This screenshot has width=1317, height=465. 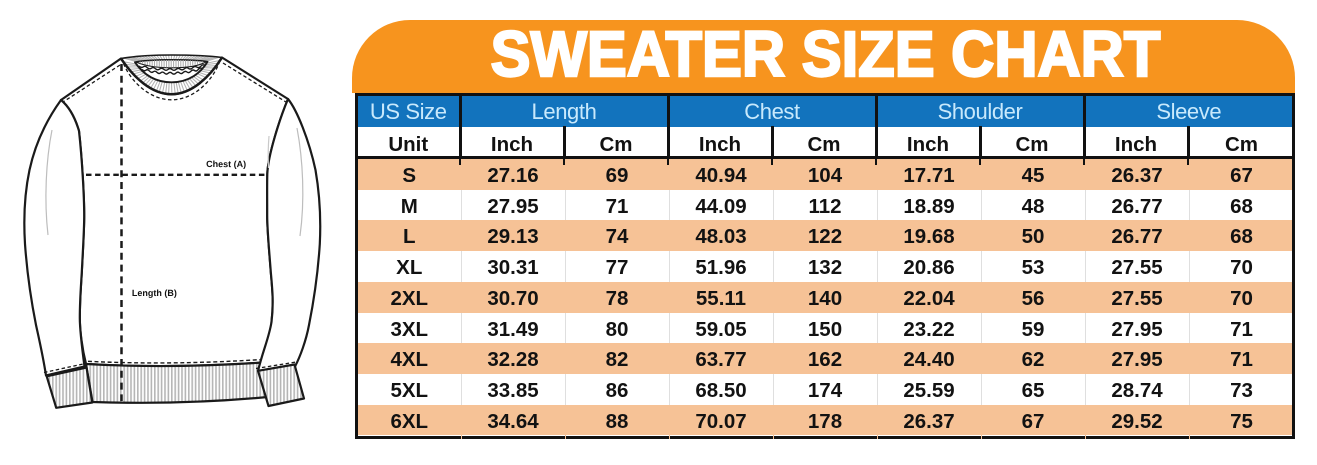 What do you see at coordinates (226, 164) in the screenshot?
I see `svg-text: Chest (A)` at bounding box center [226, 164].